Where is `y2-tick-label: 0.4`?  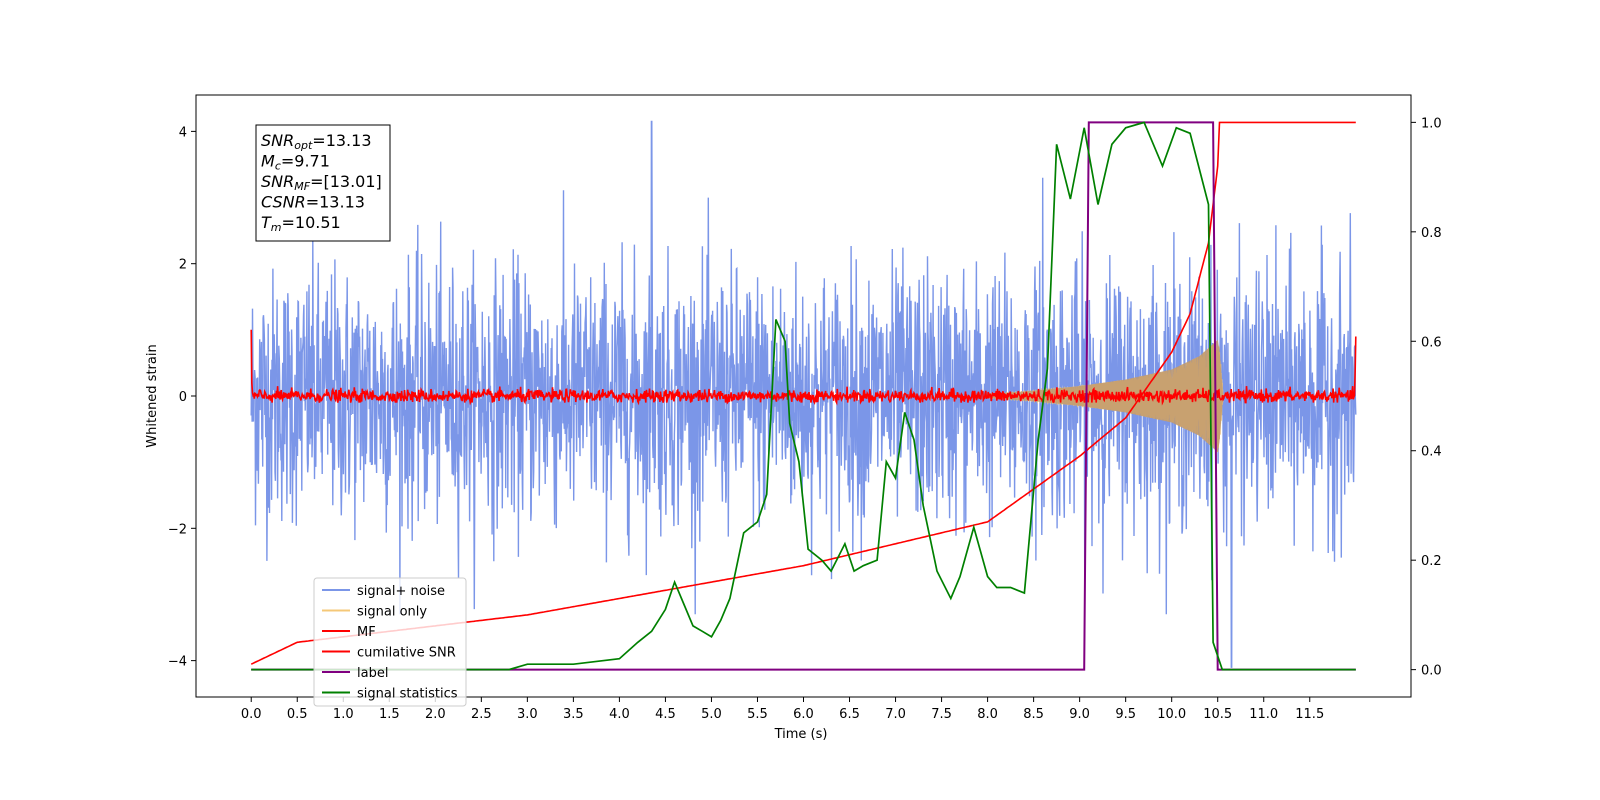
y2-tick-label: 0.4 is located at coordinates (1431, 452).